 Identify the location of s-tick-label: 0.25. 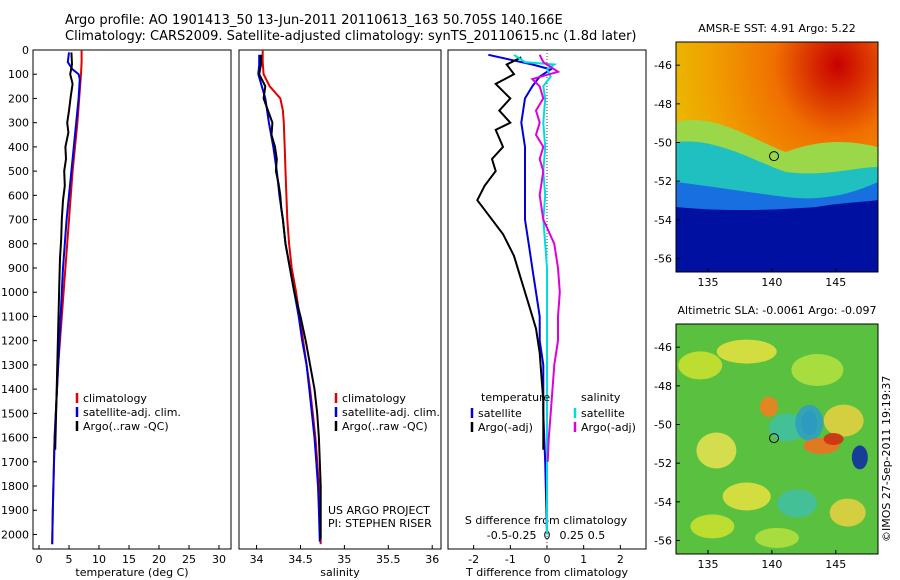
(572, 535).